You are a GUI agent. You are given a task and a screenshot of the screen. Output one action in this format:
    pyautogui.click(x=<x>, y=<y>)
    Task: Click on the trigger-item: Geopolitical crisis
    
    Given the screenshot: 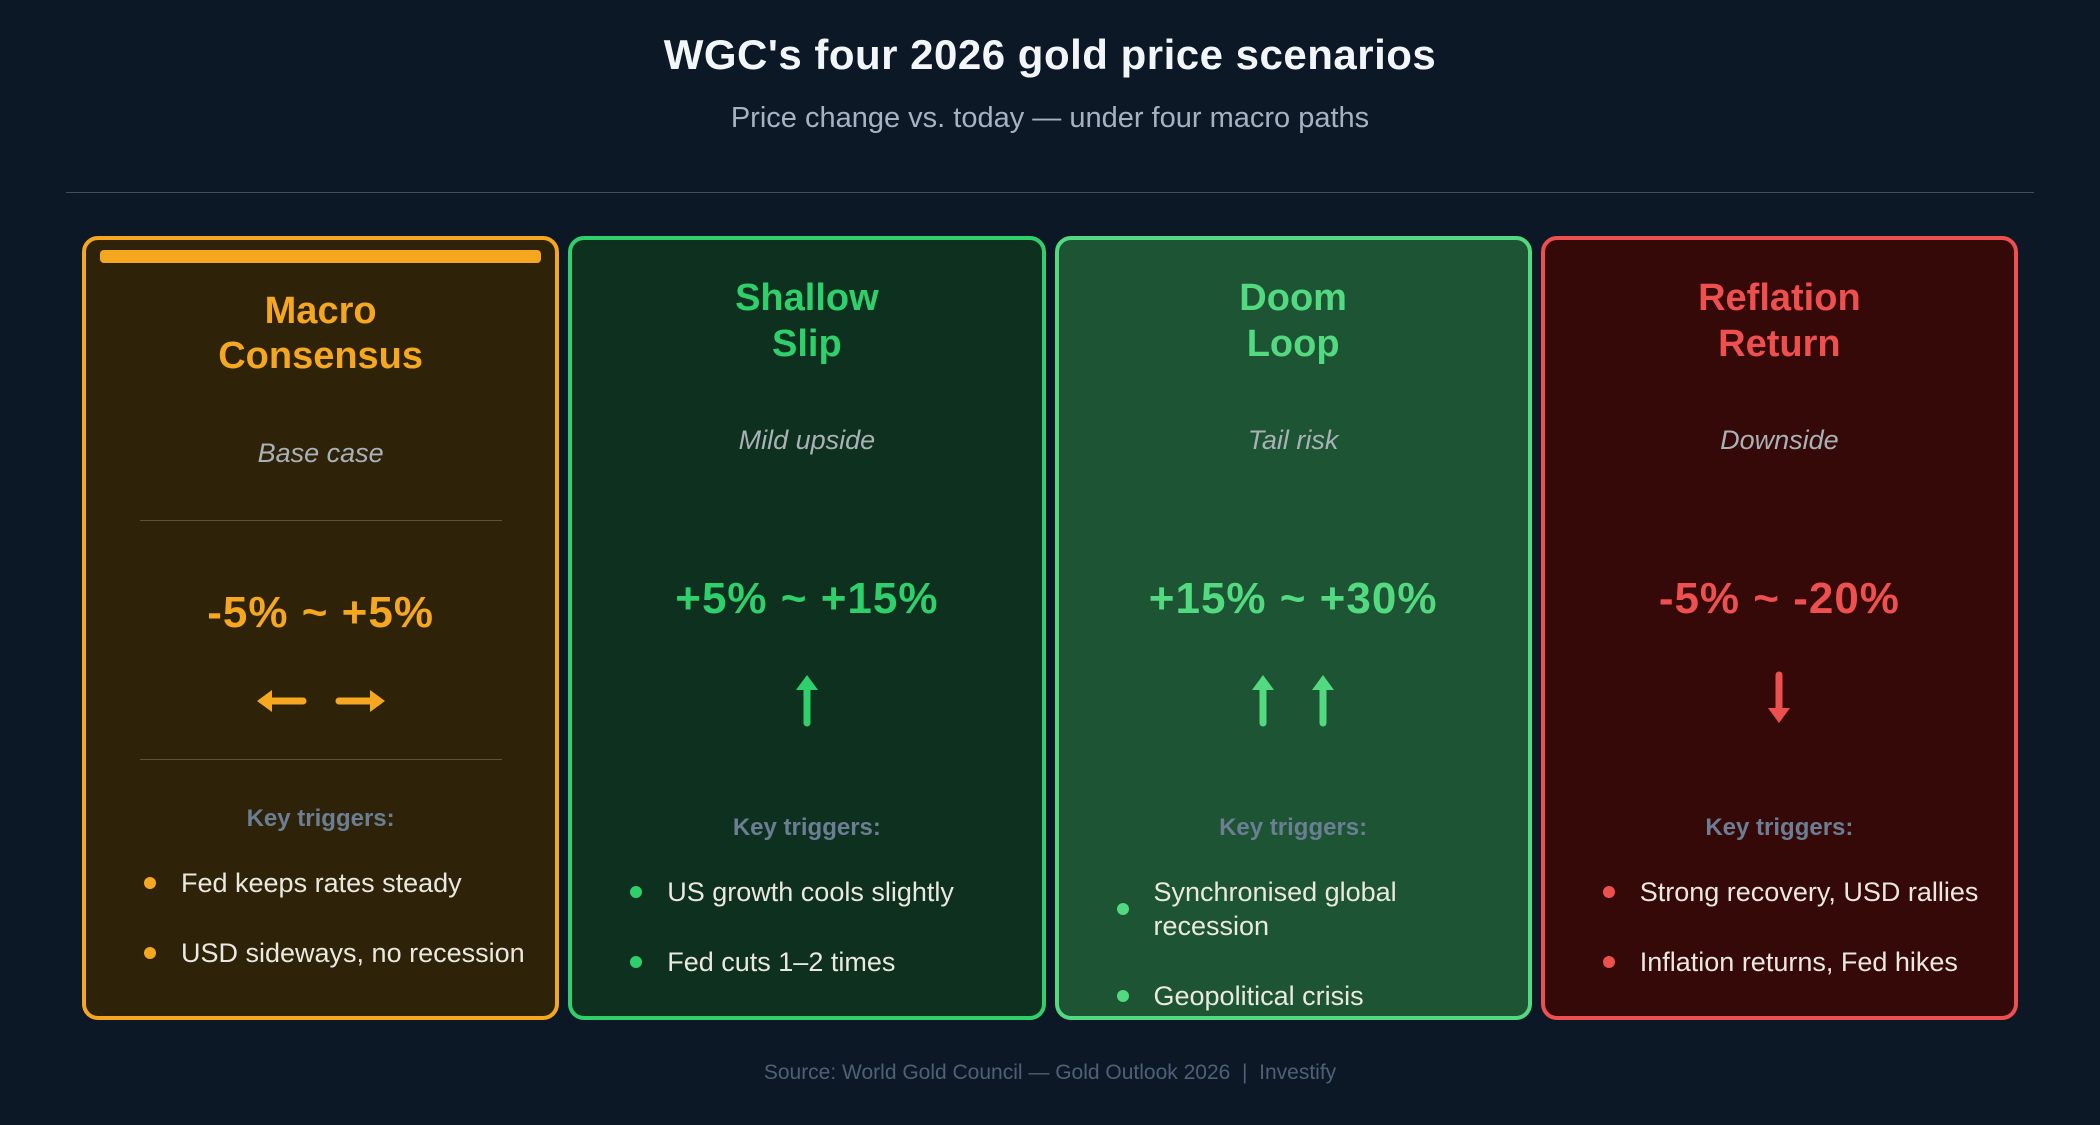 What is the action you would take?
    pyautogui.click(x=1315, y=996)
    